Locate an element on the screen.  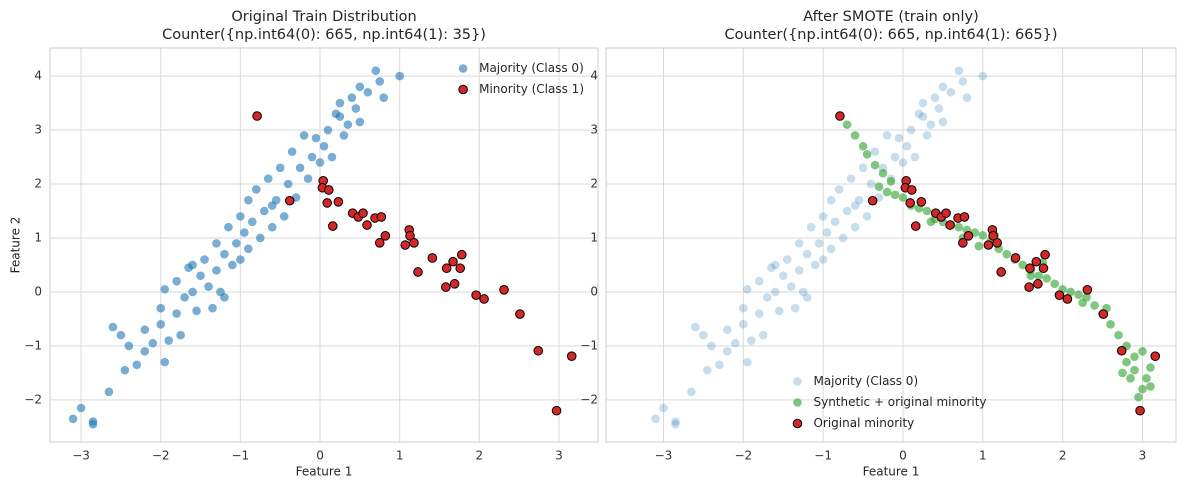
x-tick-label: −1 is located at coordinates (241, 456).